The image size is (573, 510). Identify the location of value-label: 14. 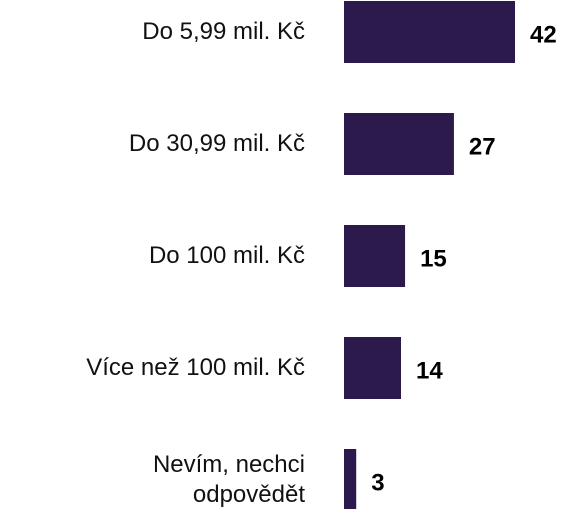
(429, 370).